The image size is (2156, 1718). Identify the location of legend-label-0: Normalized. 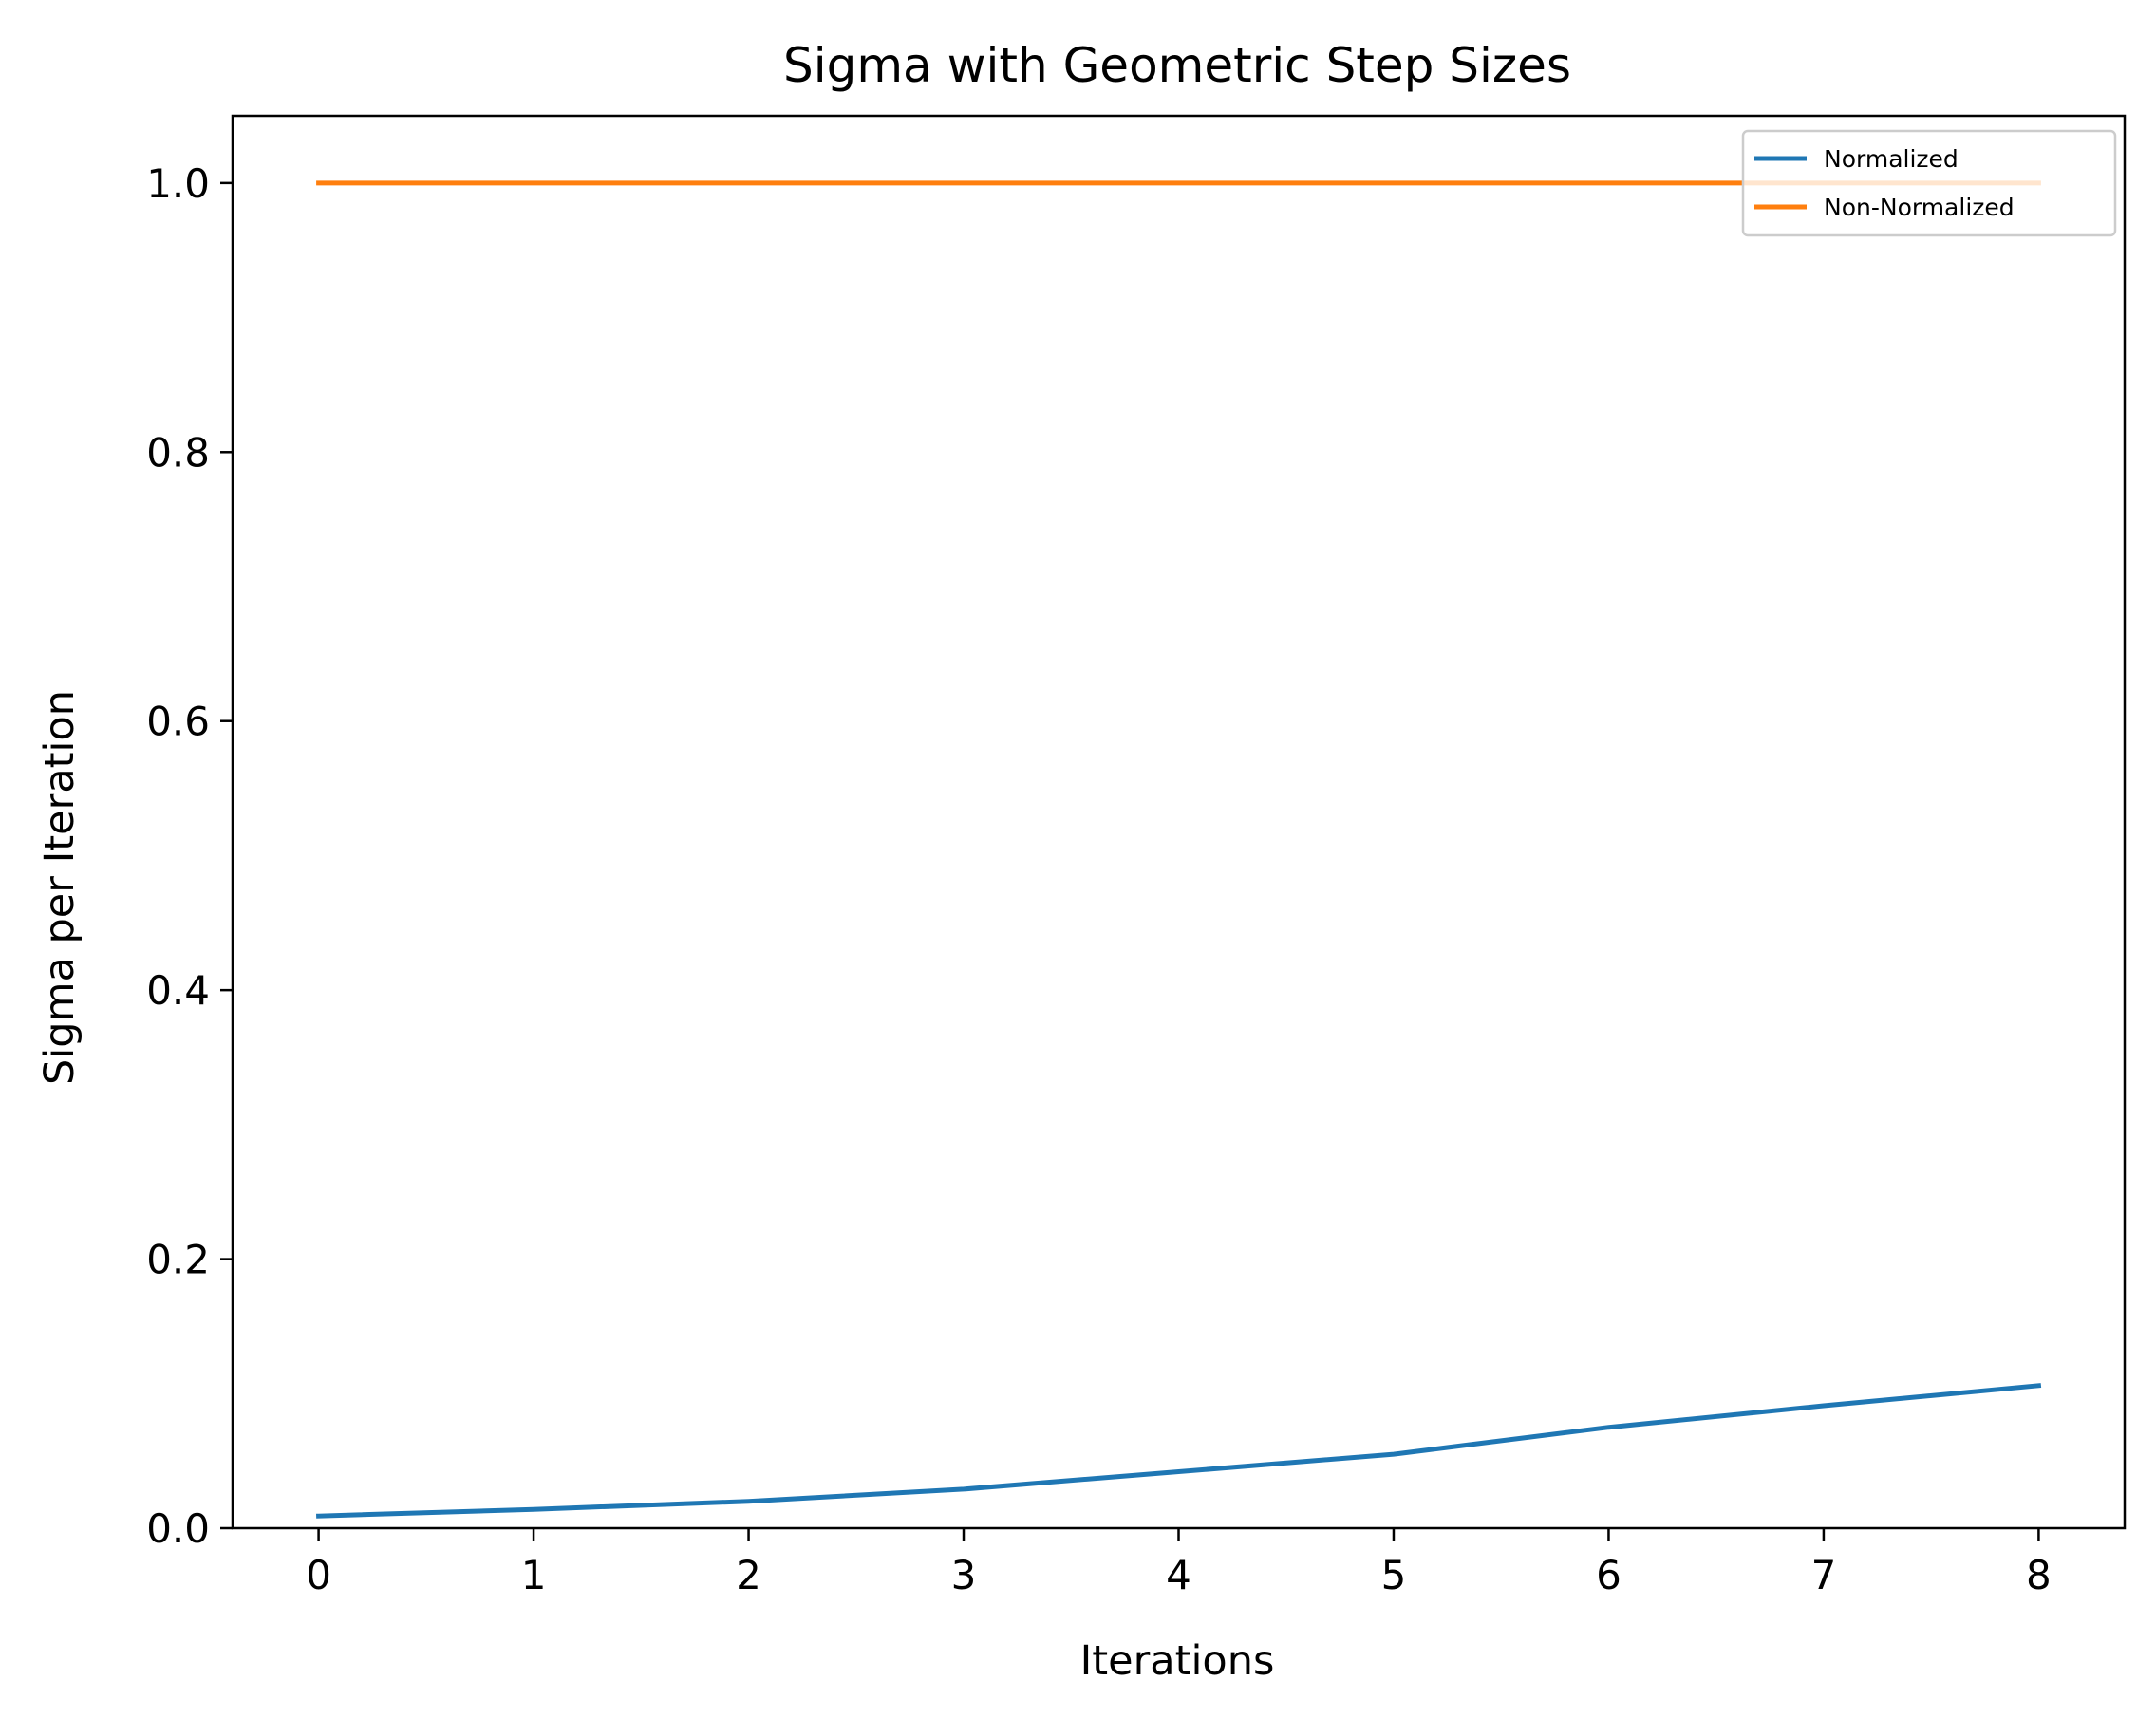
(1891, 159).